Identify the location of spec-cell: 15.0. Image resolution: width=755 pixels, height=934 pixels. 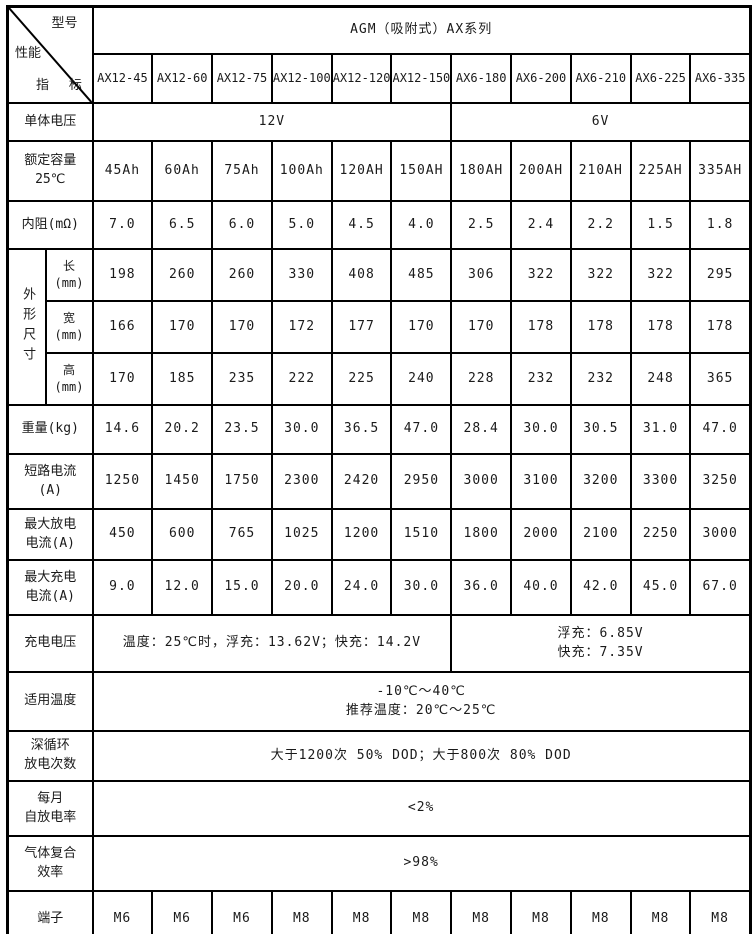
(242, 588).